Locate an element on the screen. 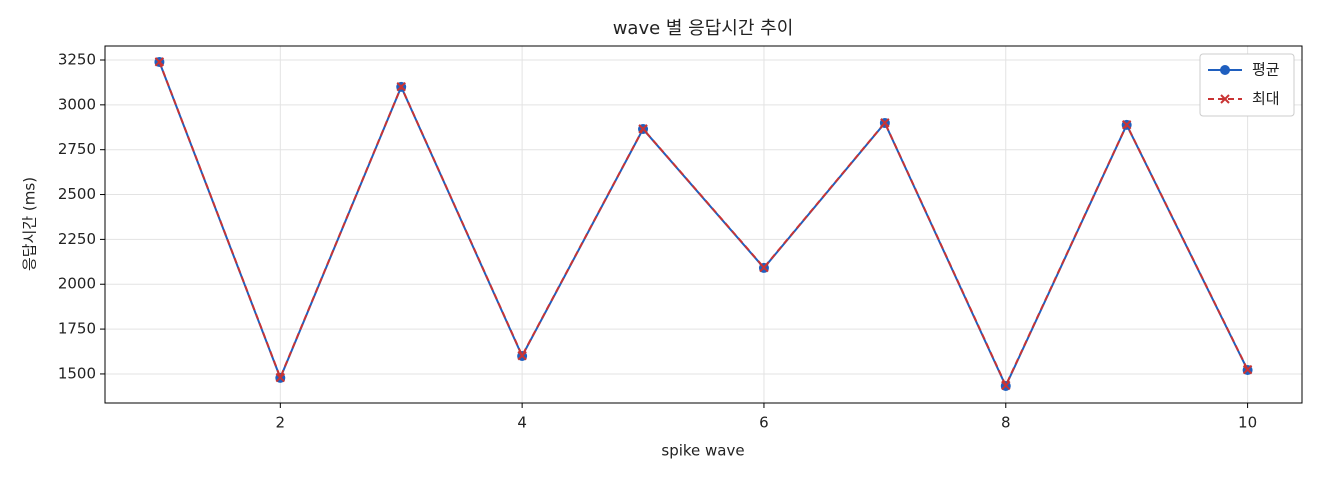 This screenshot has height=480, width=1320. y-tick-label: 1750 is located at coordinates (77, 329).